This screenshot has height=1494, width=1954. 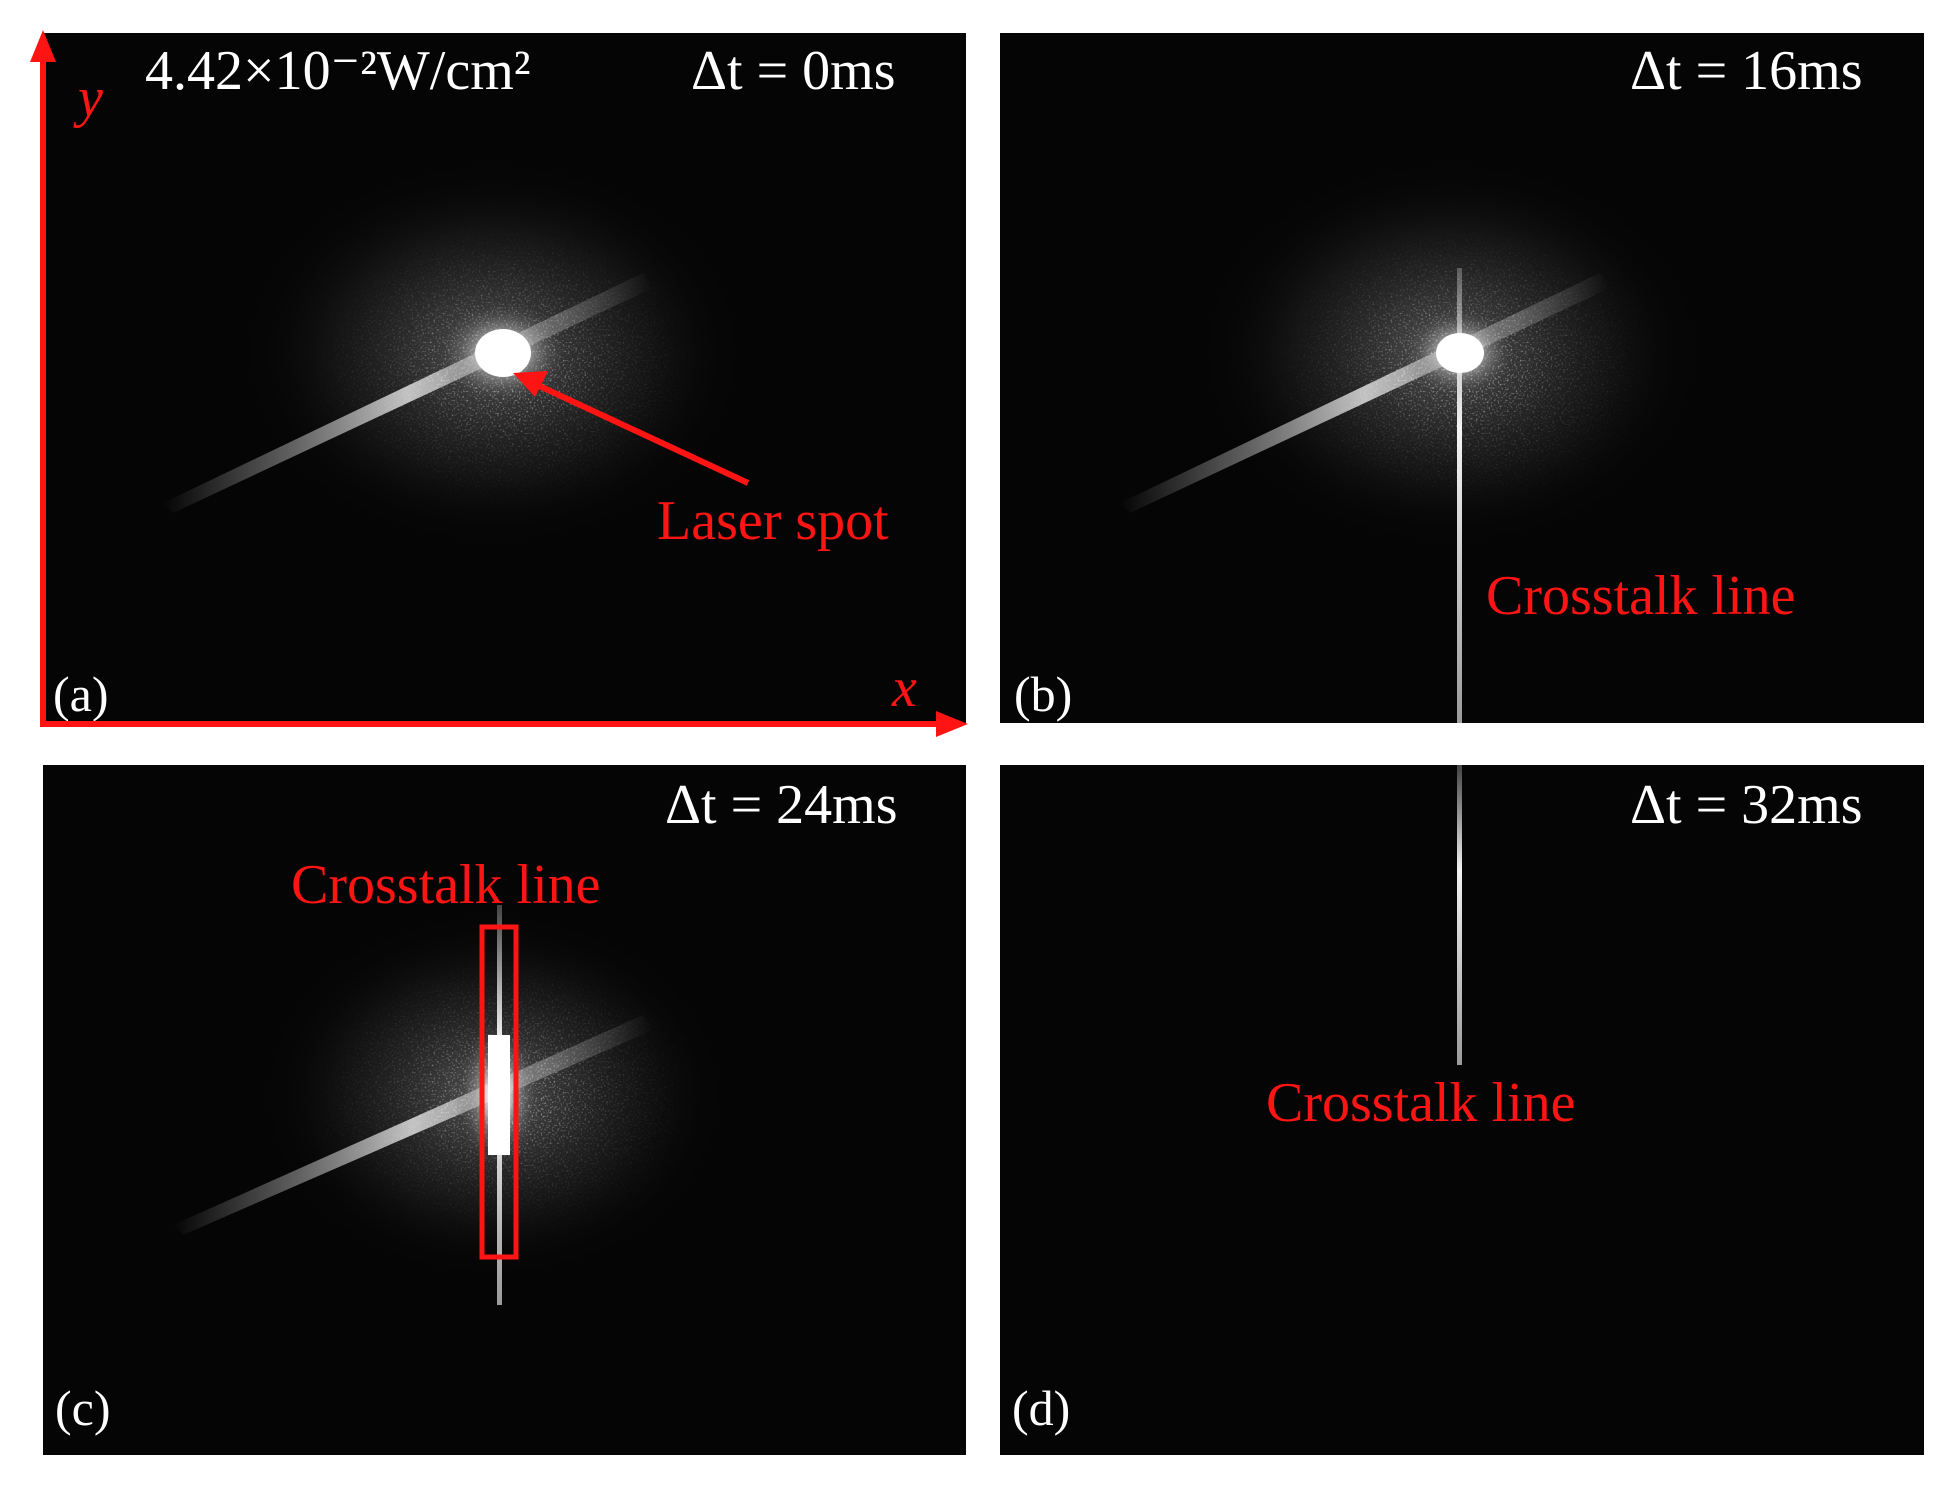 What do you see at coordinates (83, 1408) in the screenshot?
I see `panel-label: (c)` at bounding box center [83, 1408].